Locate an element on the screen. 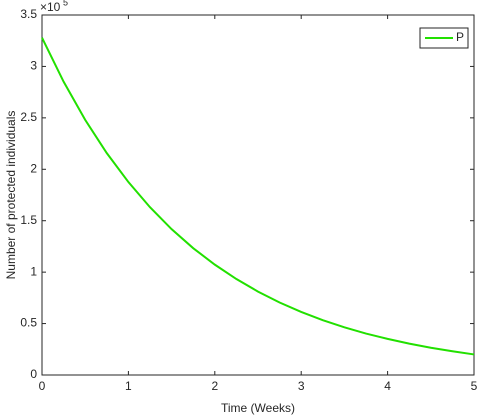 This screenshot has width=480, height=418. y-exponent-base: ×10 is located at coordinates (50, 7).